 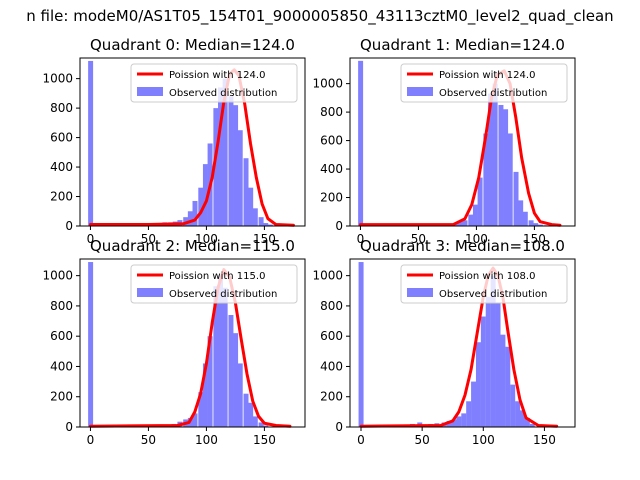 I want to click on legend: Poission with 108.0 Observed distribution, so click(x=484, y=284).